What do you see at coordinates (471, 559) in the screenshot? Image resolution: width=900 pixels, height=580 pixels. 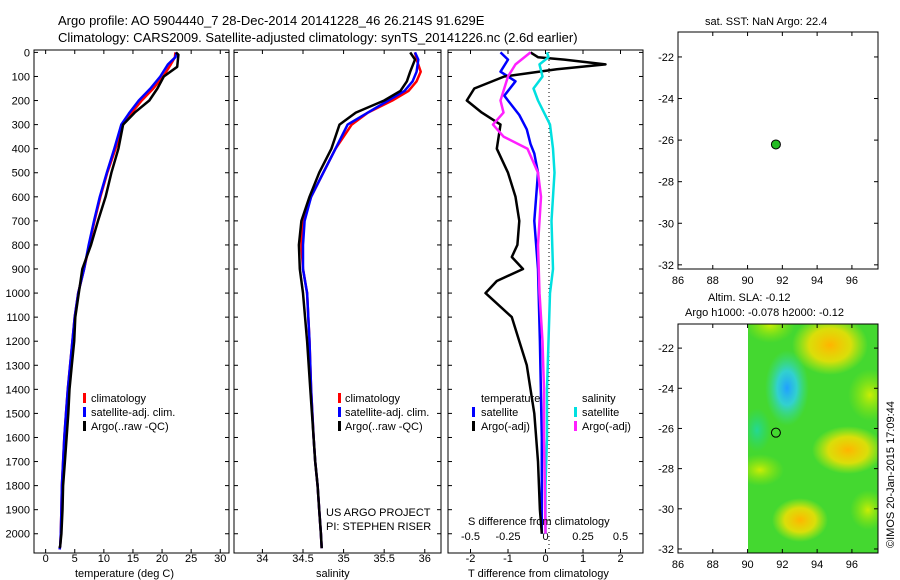 I see `x-tick-label: -2` at bounding box center [471, 559].